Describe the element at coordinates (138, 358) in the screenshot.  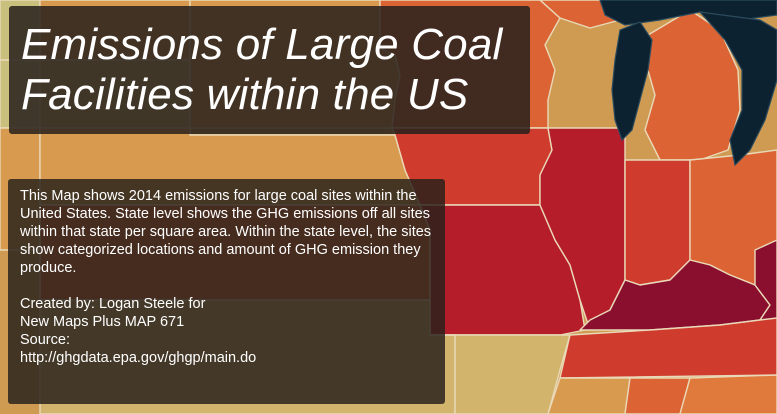
I see `source-link: http://ghgdata.epa.gov/ghgp/main.do` at that location.